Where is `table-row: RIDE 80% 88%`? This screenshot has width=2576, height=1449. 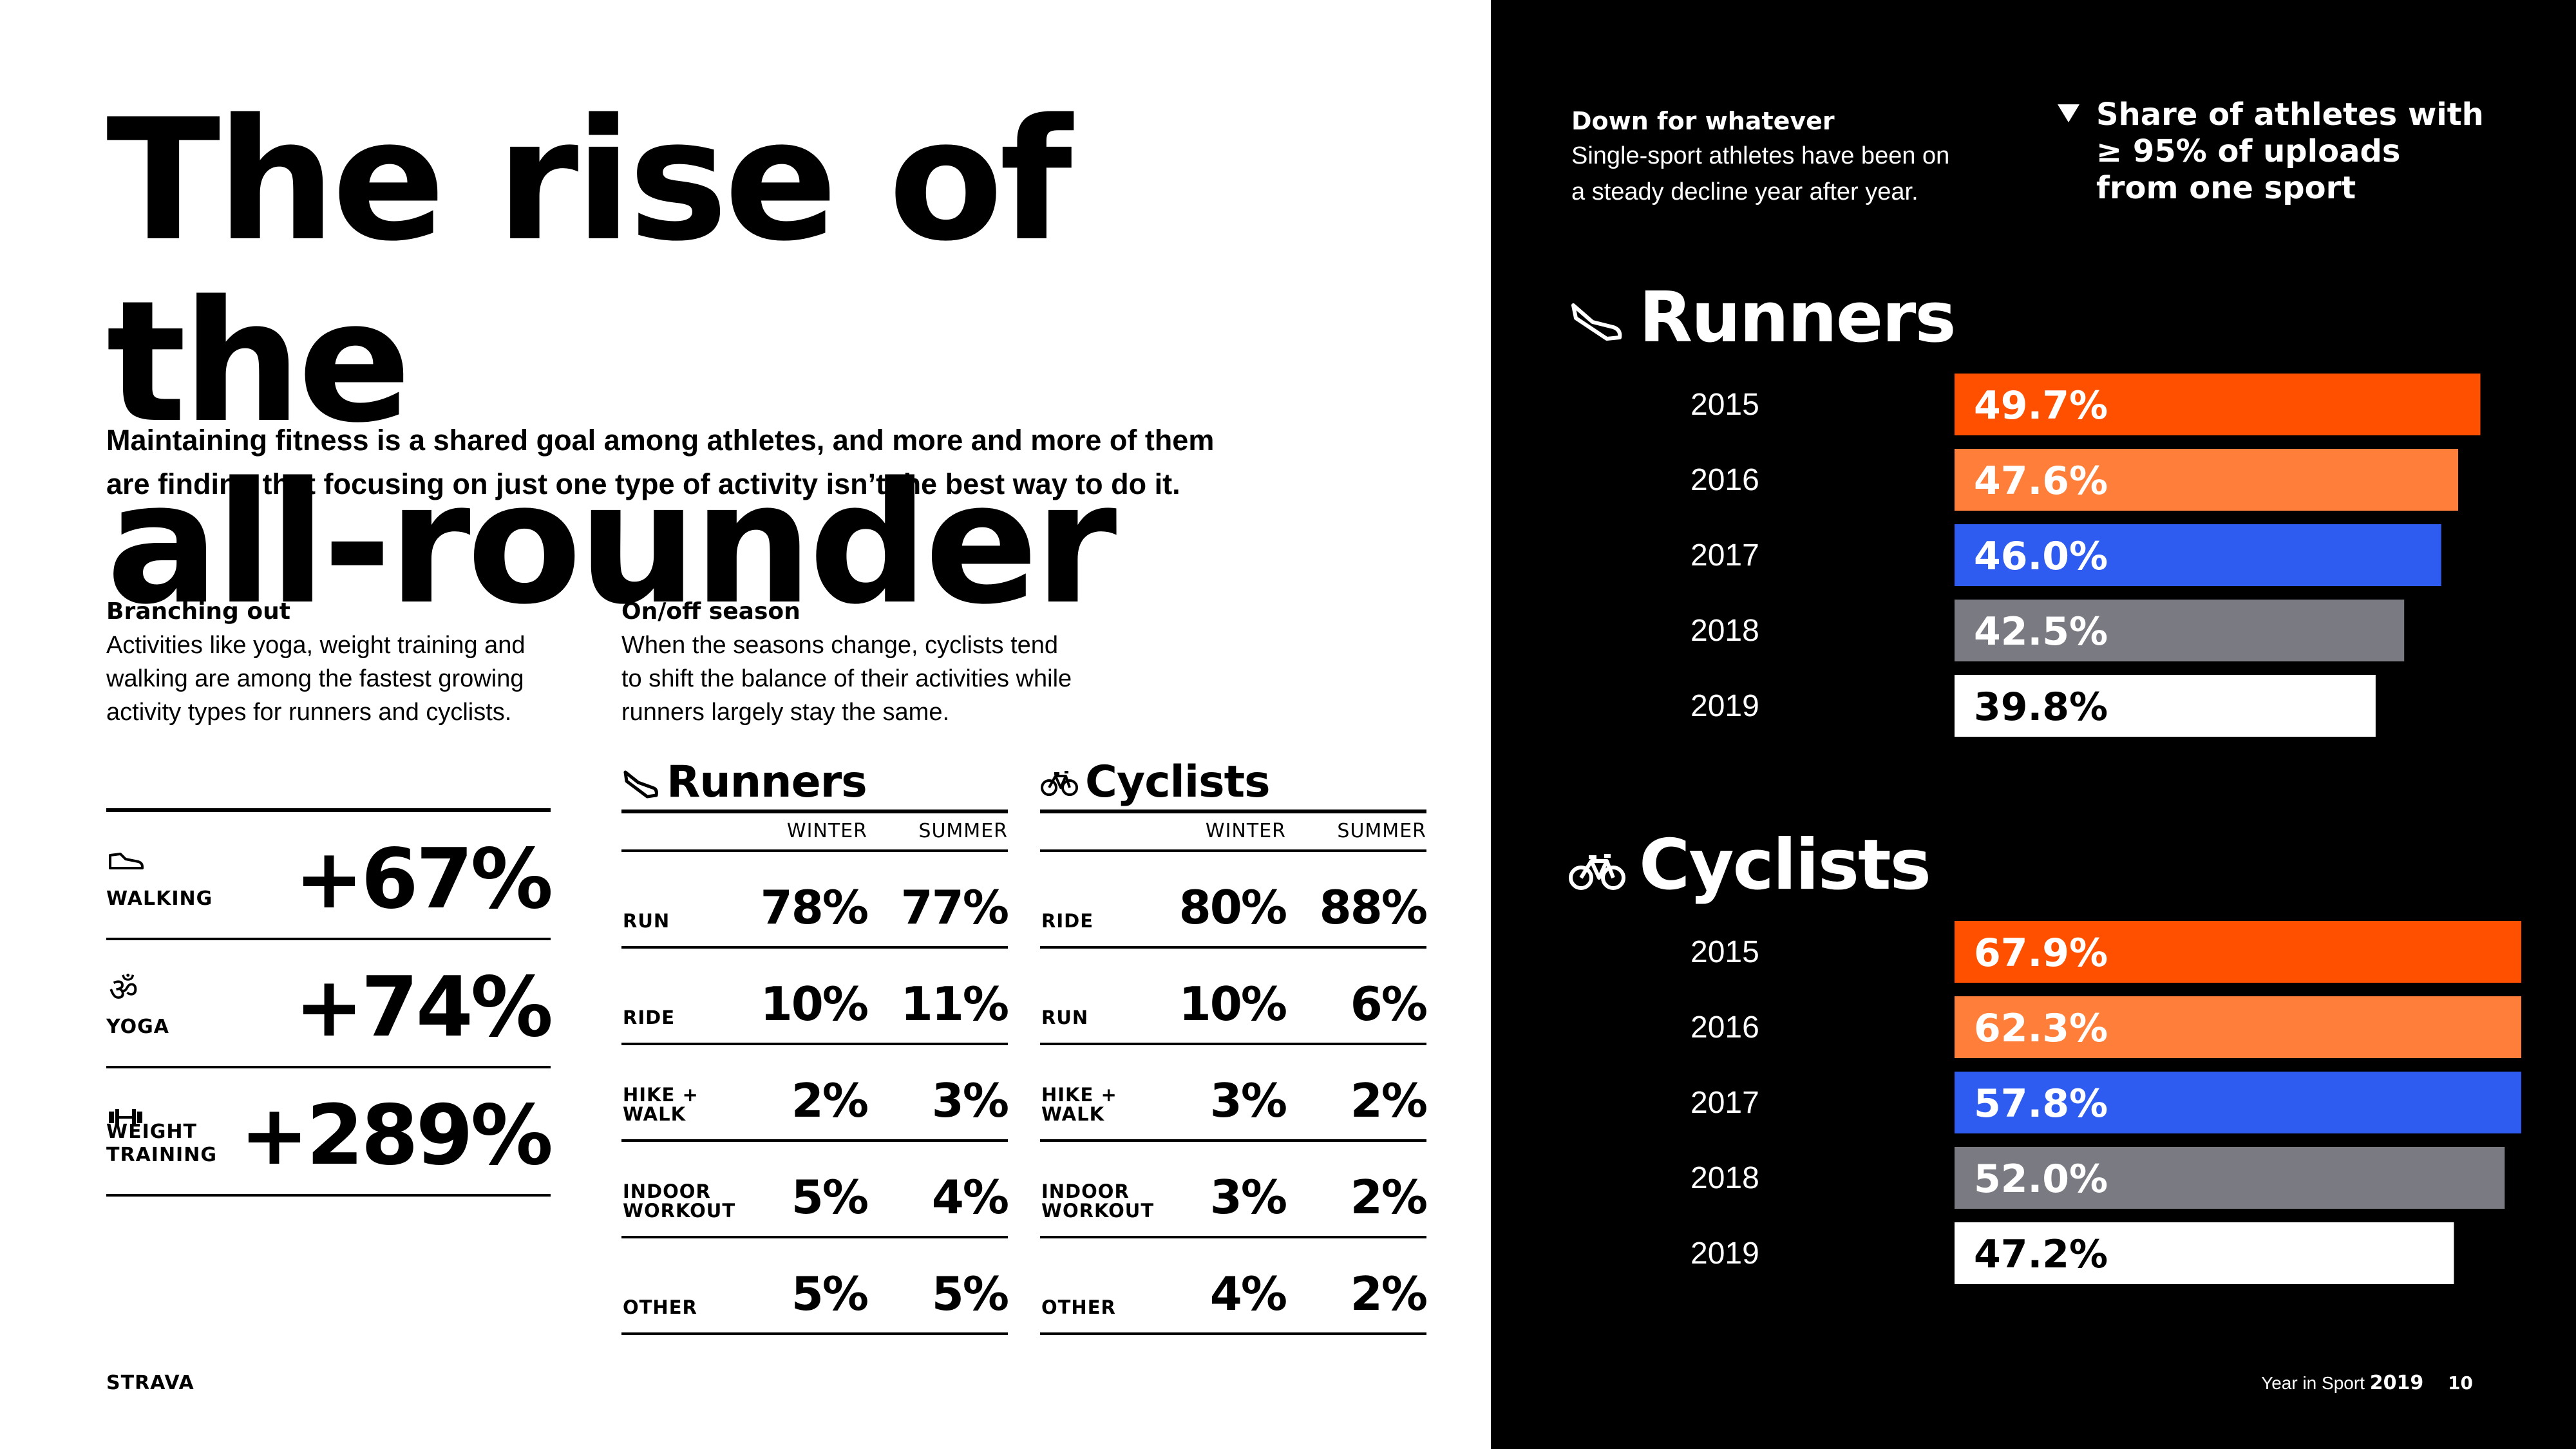 table-row: RIDE 80% 88% is located at coordinates (1234, 901).